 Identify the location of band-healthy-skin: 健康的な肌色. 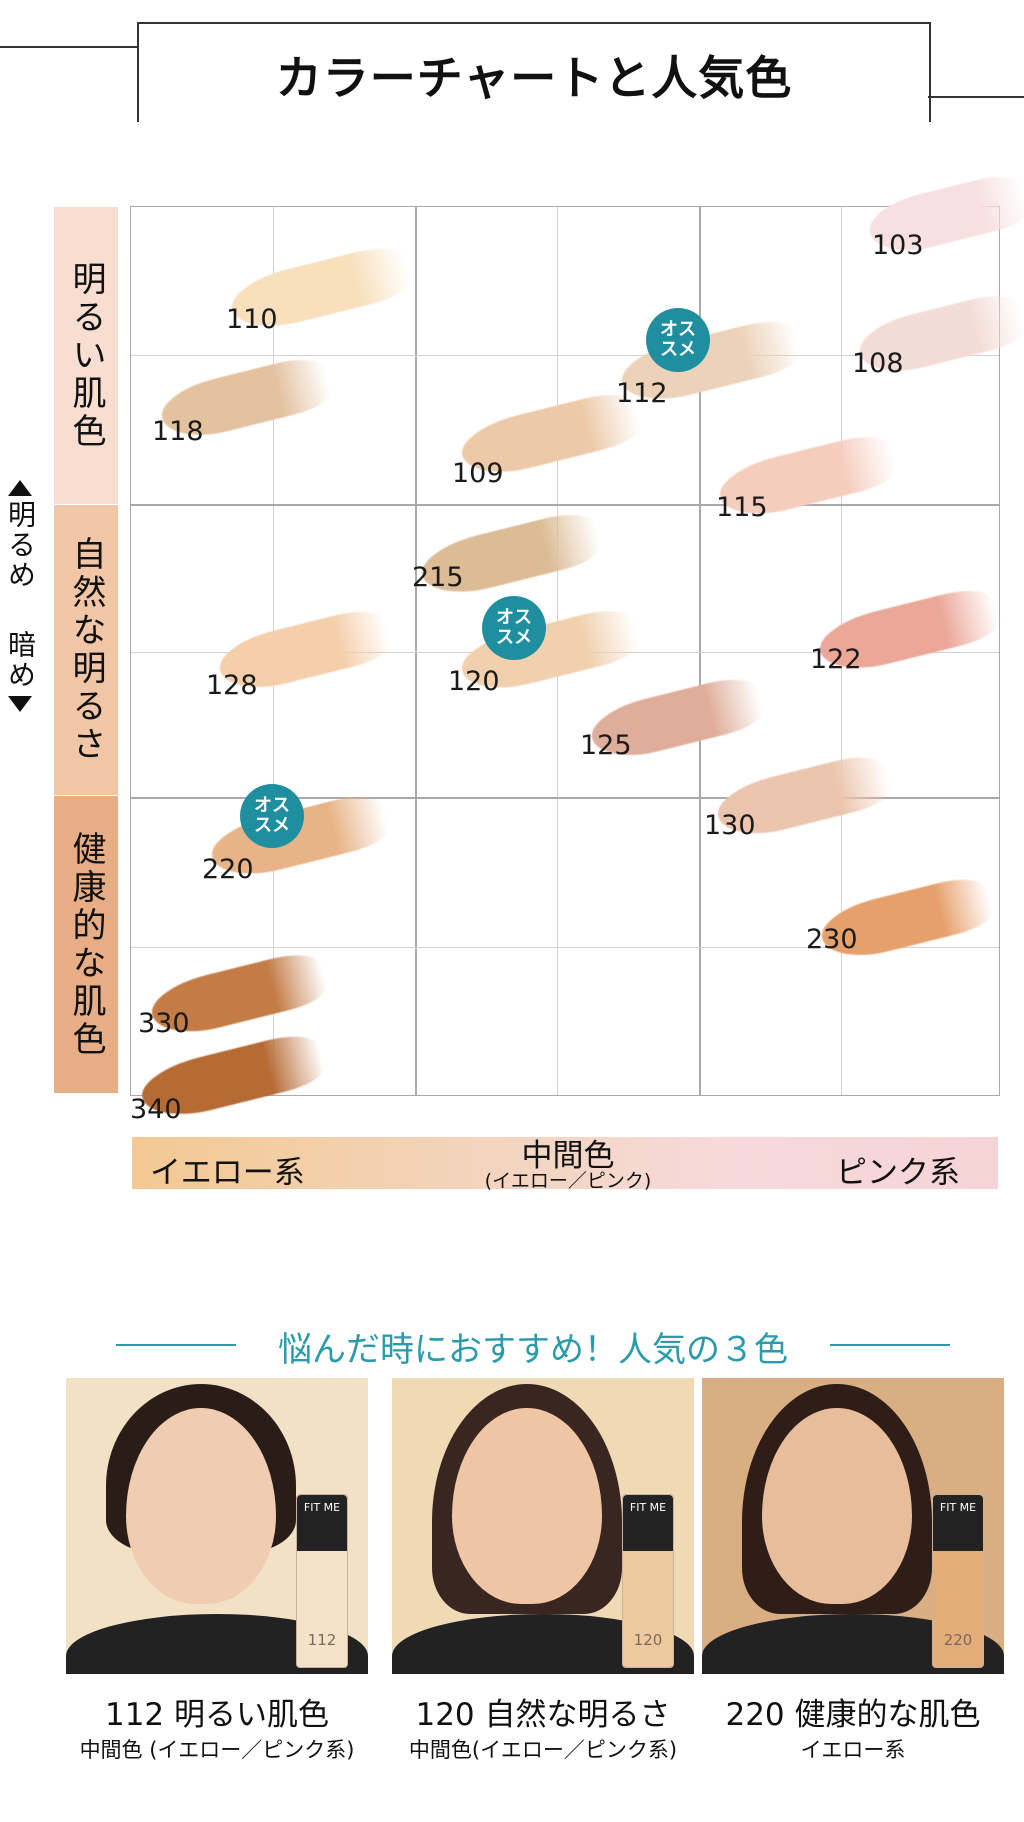
(86, 944).